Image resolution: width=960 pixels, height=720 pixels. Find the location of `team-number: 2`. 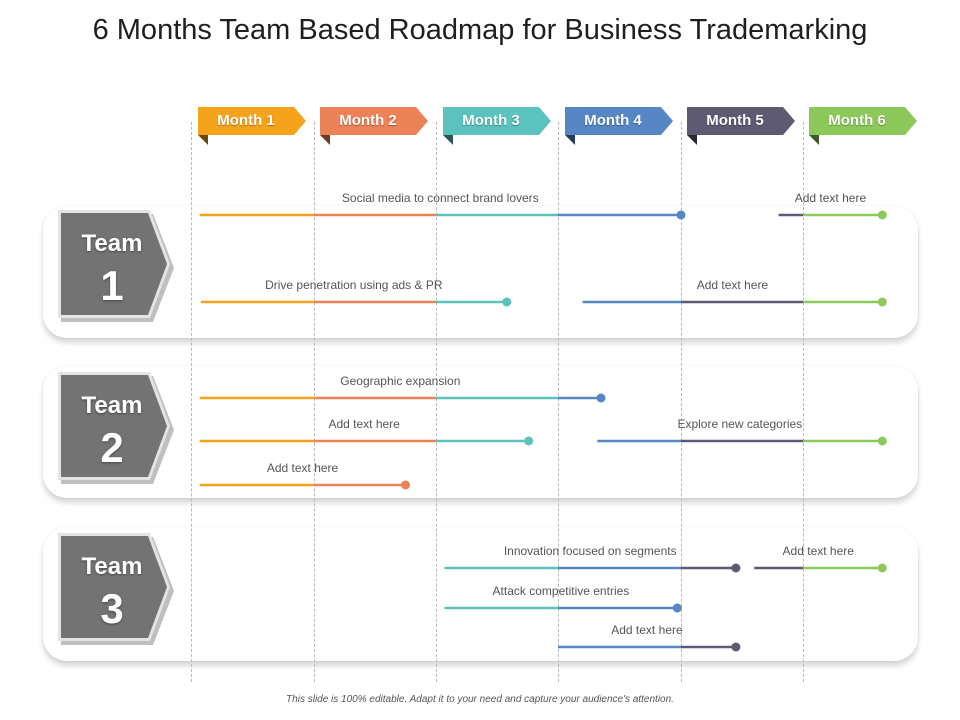

team-number: 2 is located at coordinates (112, 447).